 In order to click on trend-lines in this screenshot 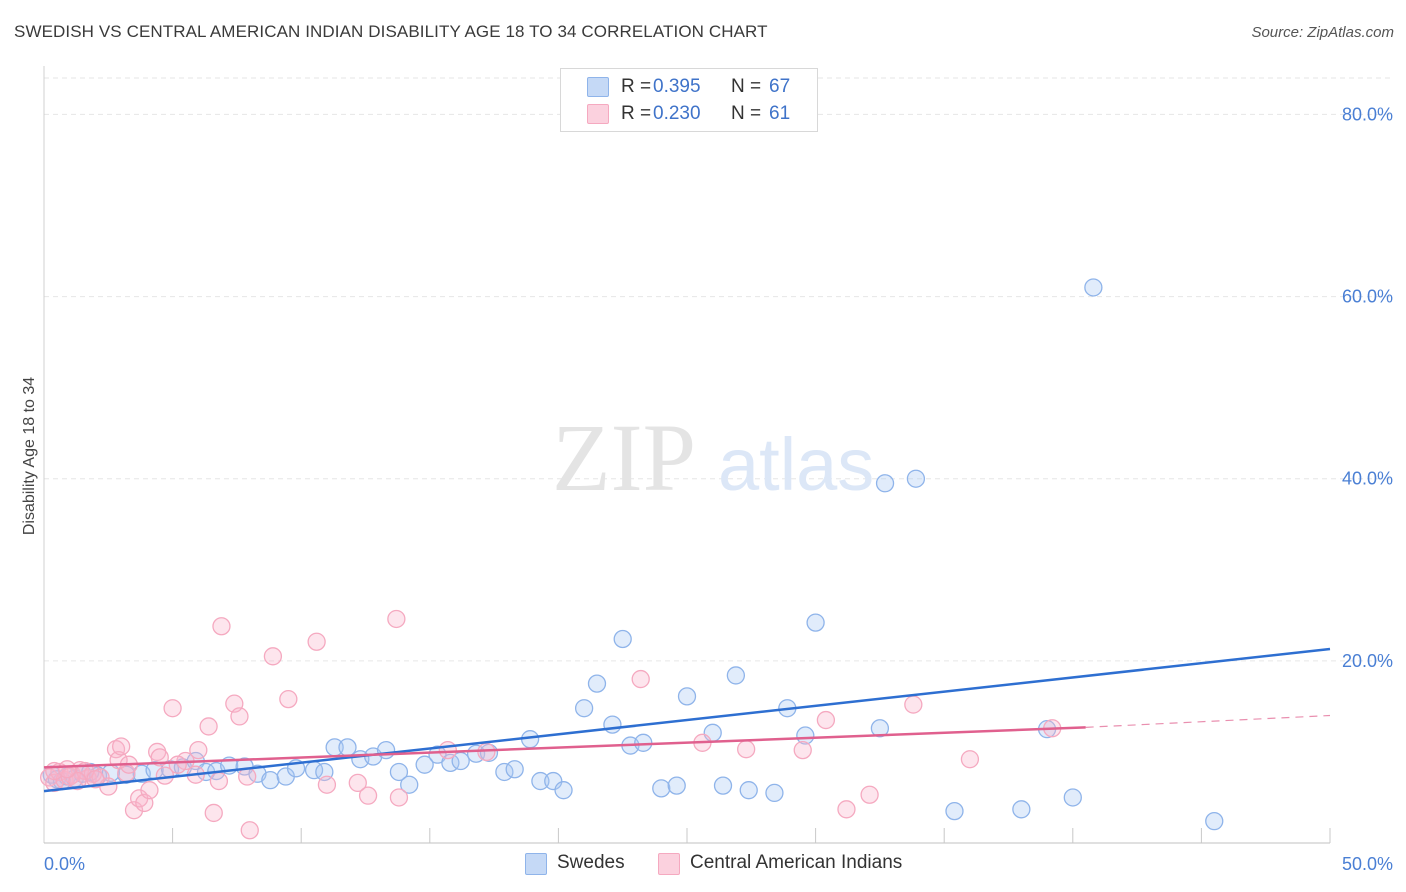, I will do `click(687, 720)`.